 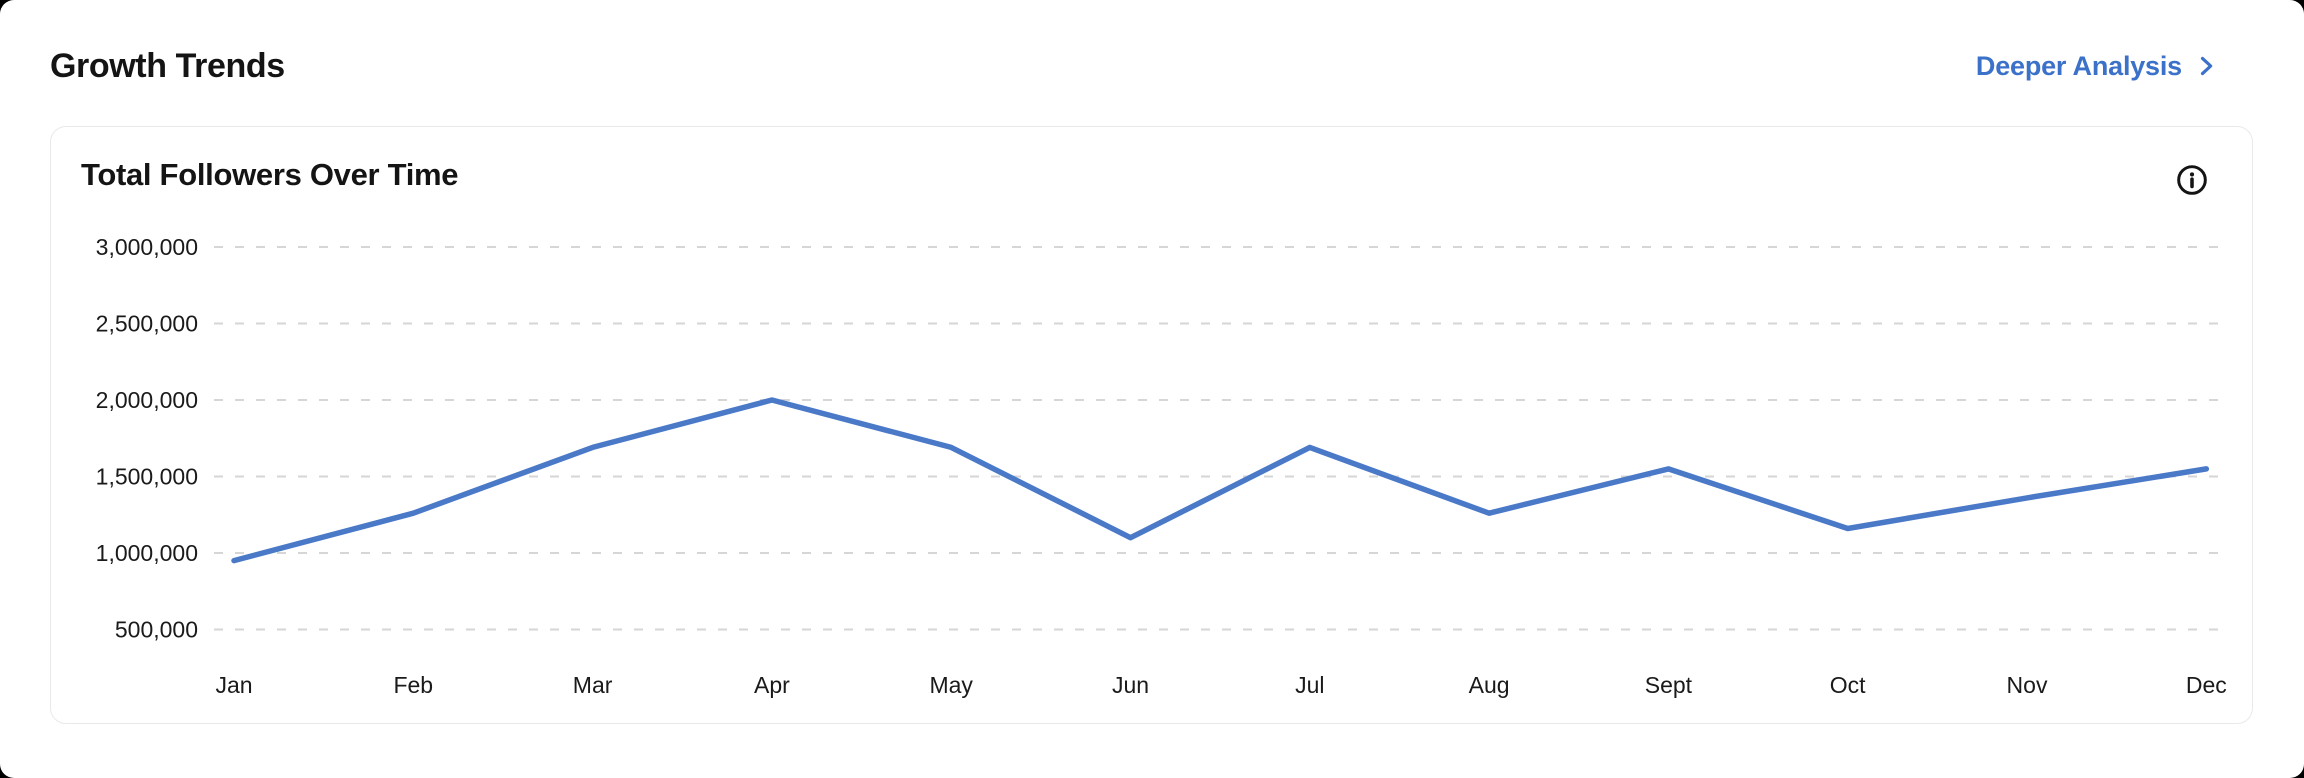 I want to click on x-tick-label: Mar, so click(x=593, y=685).